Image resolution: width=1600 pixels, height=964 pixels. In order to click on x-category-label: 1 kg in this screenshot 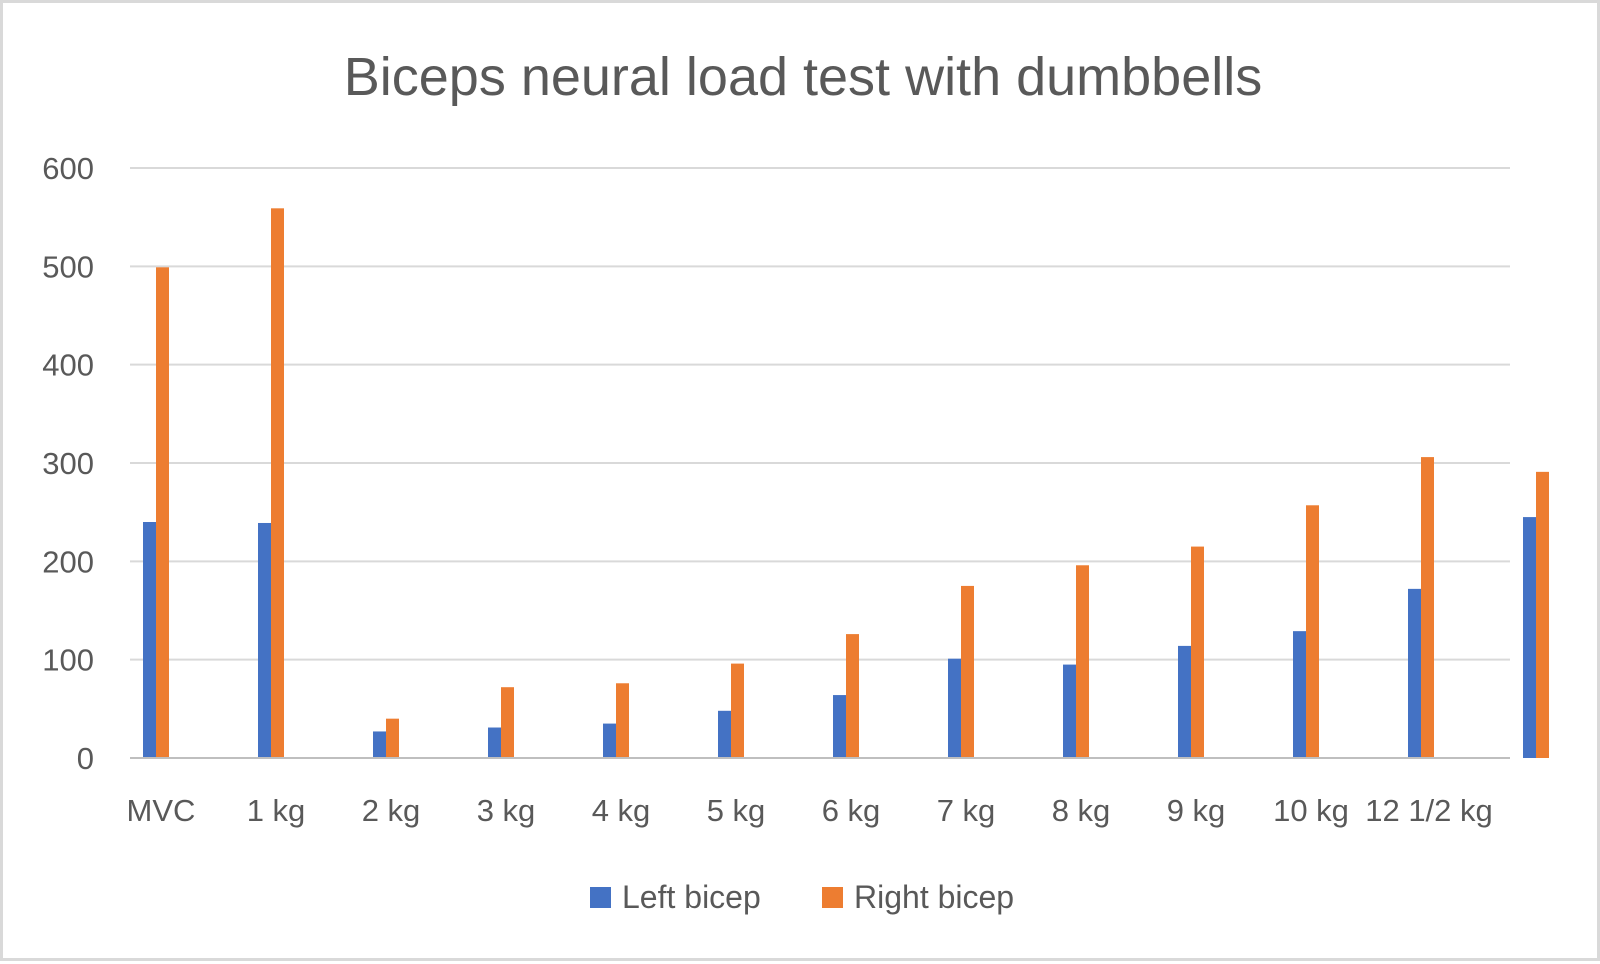, I will do `click(276, 810)`.